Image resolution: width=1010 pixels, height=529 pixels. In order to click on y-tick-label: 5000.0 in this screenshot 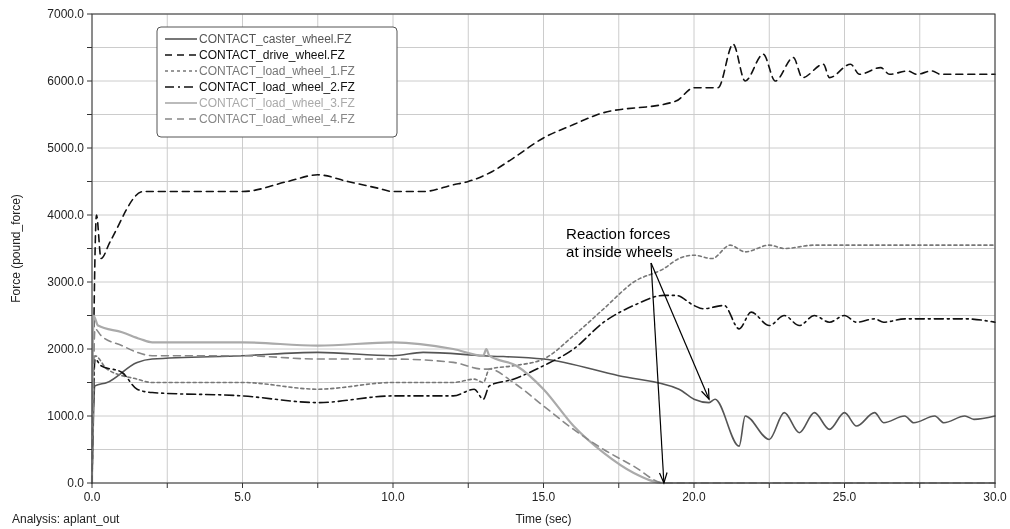, I will do `click(66, 148)`.